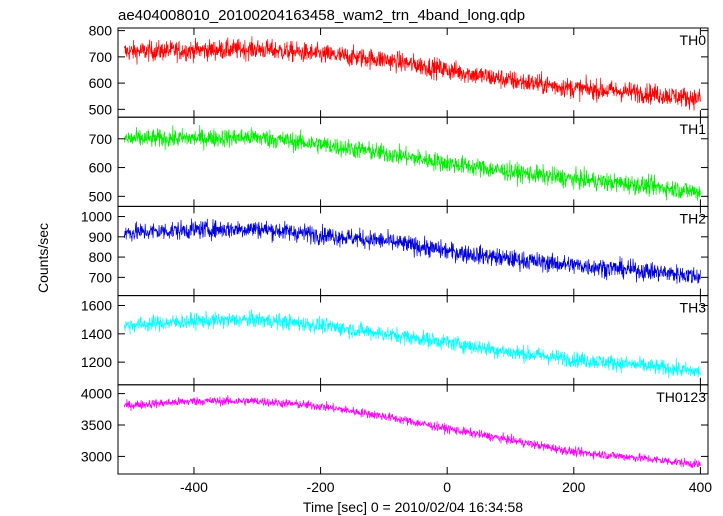  What do you see at coordinates (693, 308) in the screenshot?
I see `panel-label-th3: TH3` at bounding box center [693, 308].